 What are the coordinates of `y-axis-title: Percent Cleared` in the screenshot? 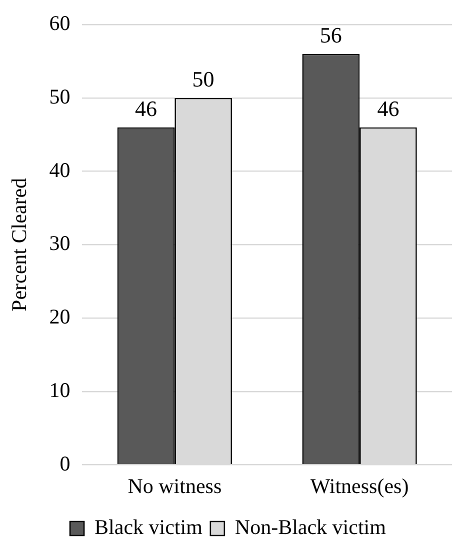 It's located at (19, 244).